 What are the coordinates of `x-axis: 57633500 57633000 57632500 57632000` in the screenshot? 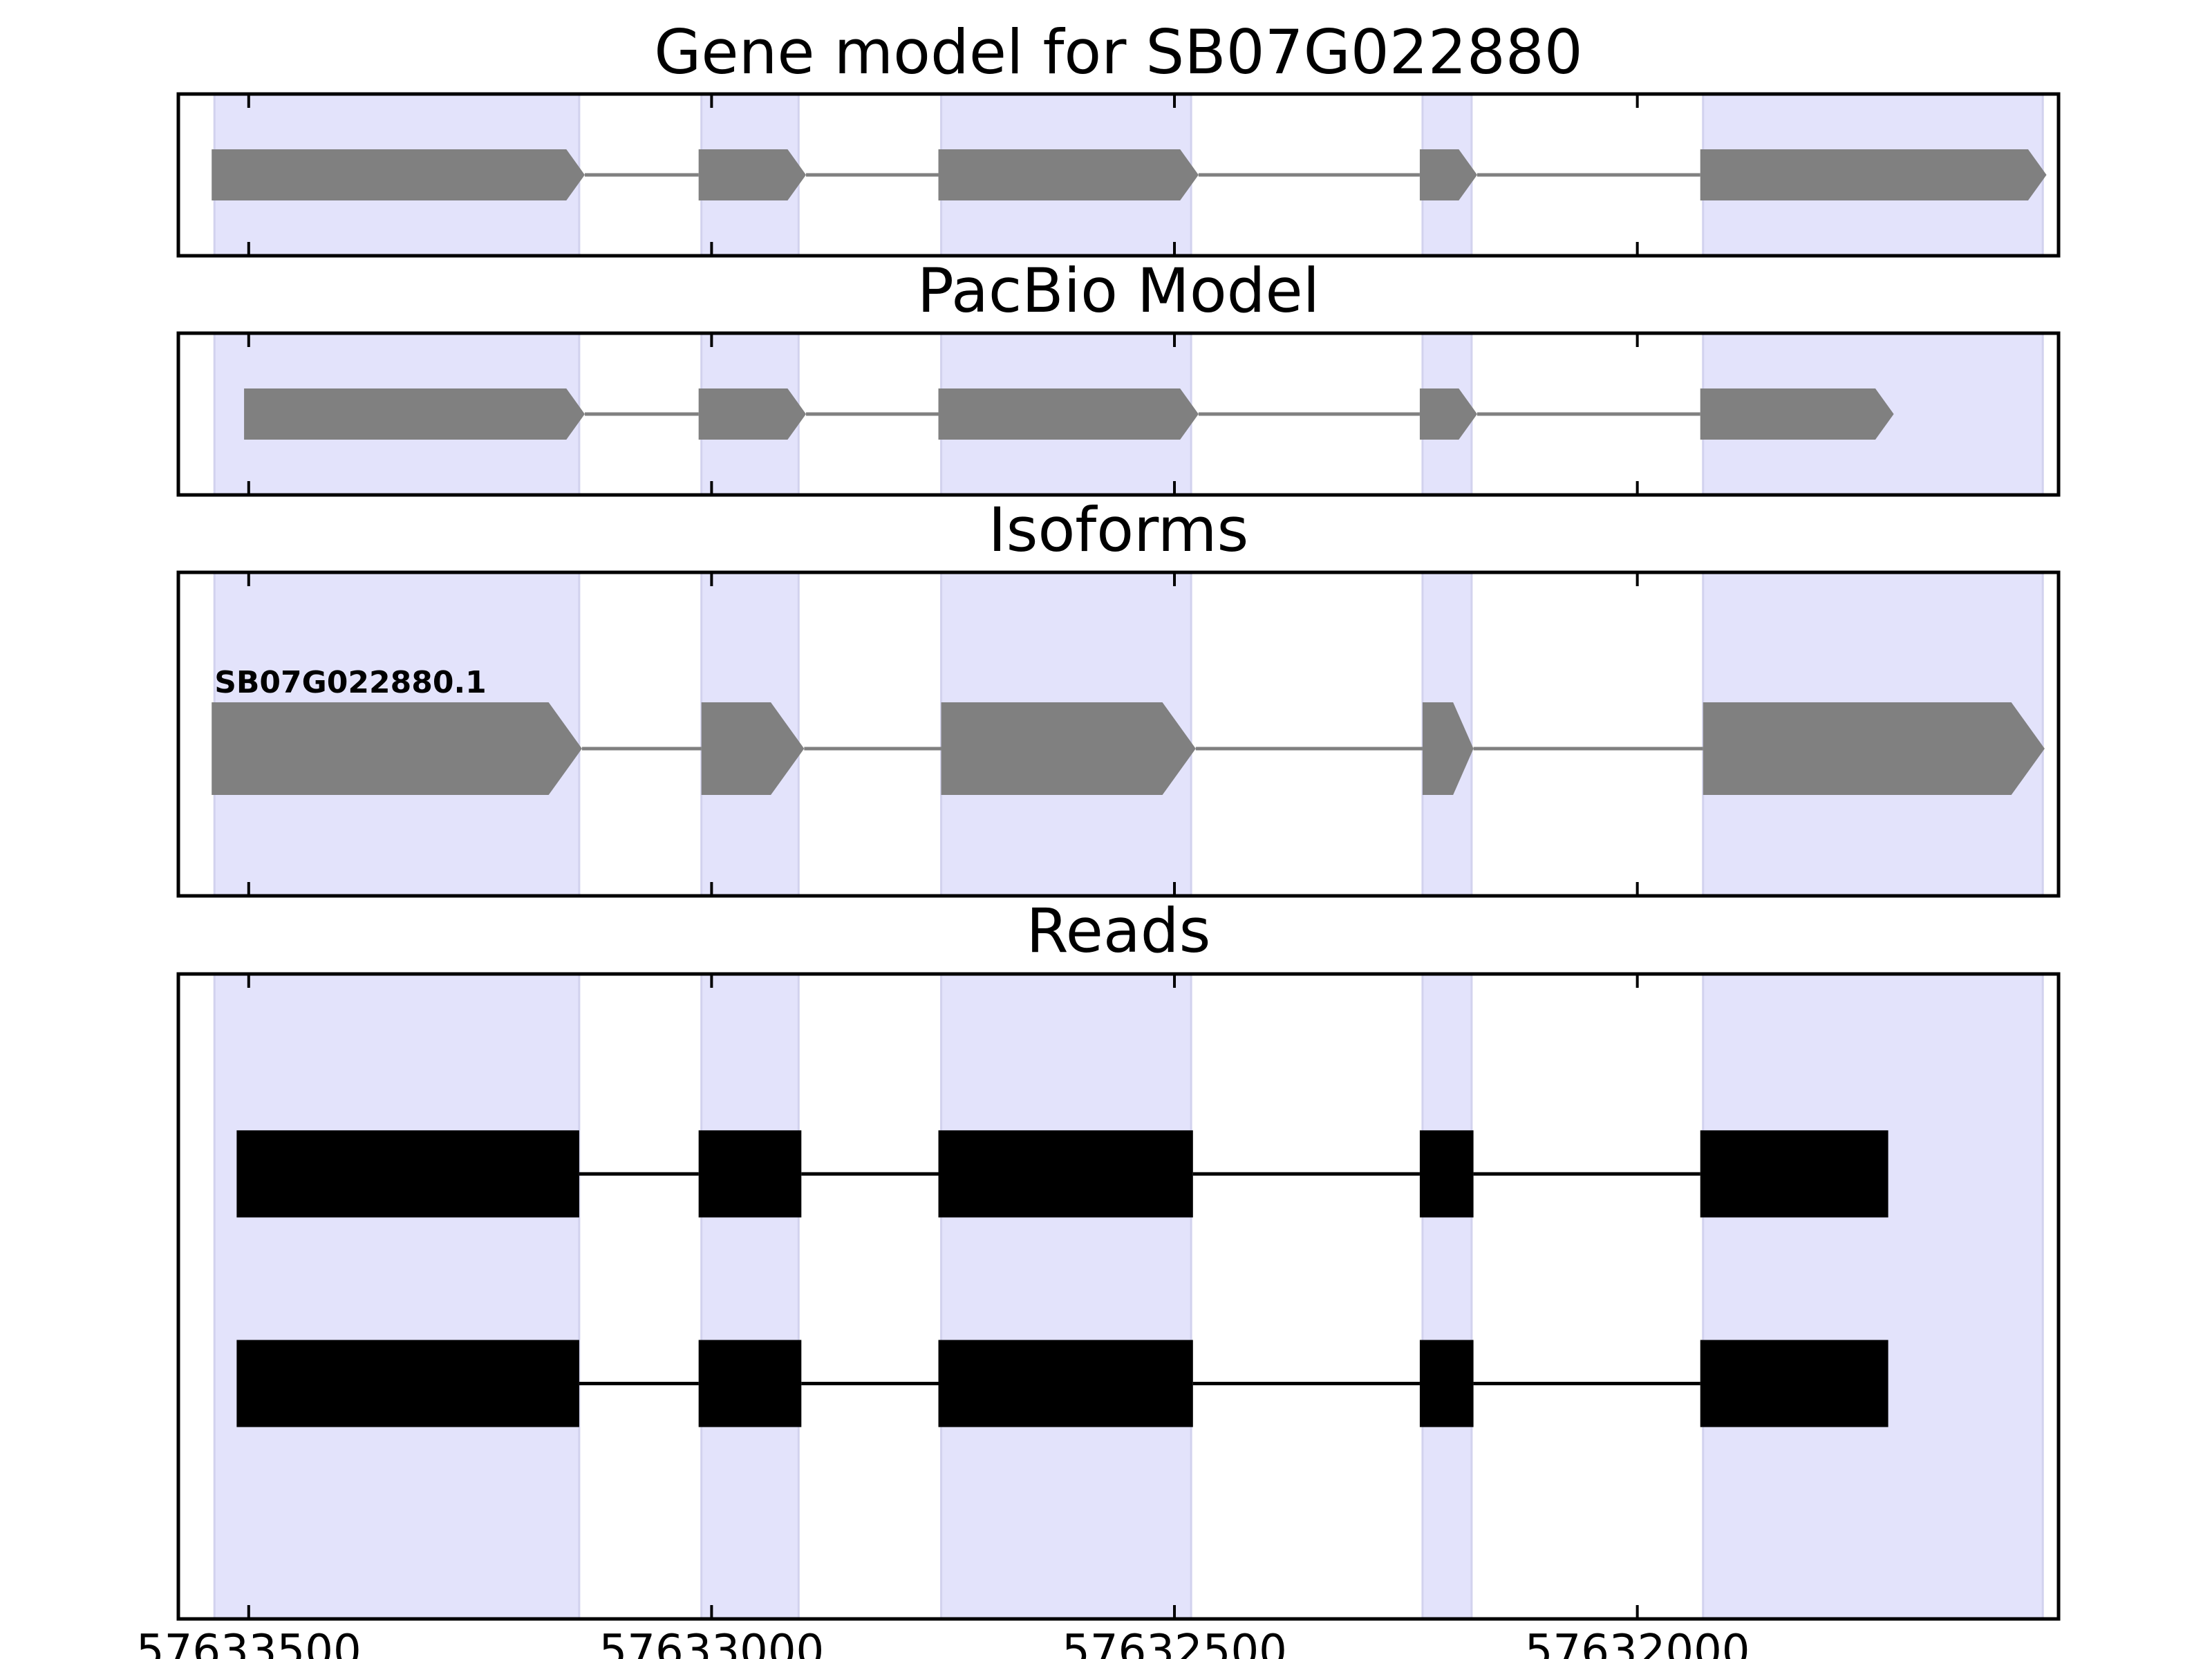 It's located at (943, 1643).